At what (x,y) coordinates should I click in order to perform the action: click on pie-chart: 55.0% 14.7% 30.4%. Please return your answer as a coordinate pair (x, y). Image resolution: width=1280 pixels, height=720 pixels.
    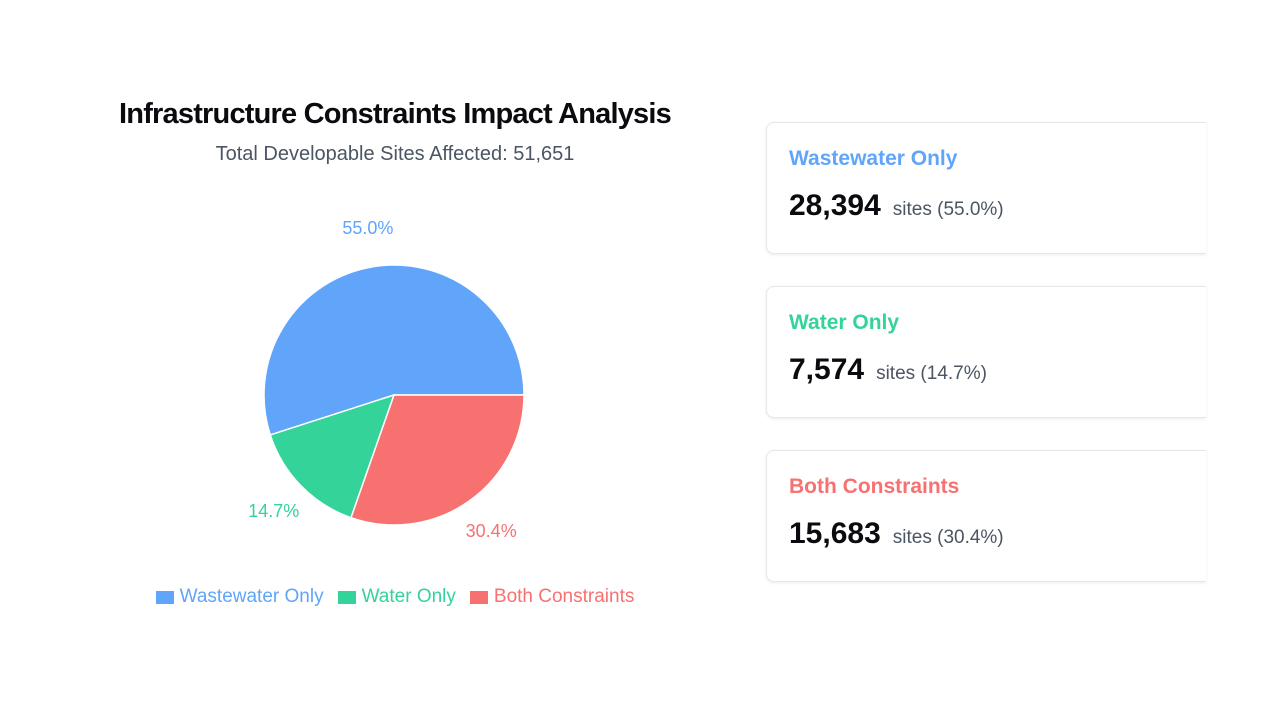
    Looking at the image, I should click on (386, 379).